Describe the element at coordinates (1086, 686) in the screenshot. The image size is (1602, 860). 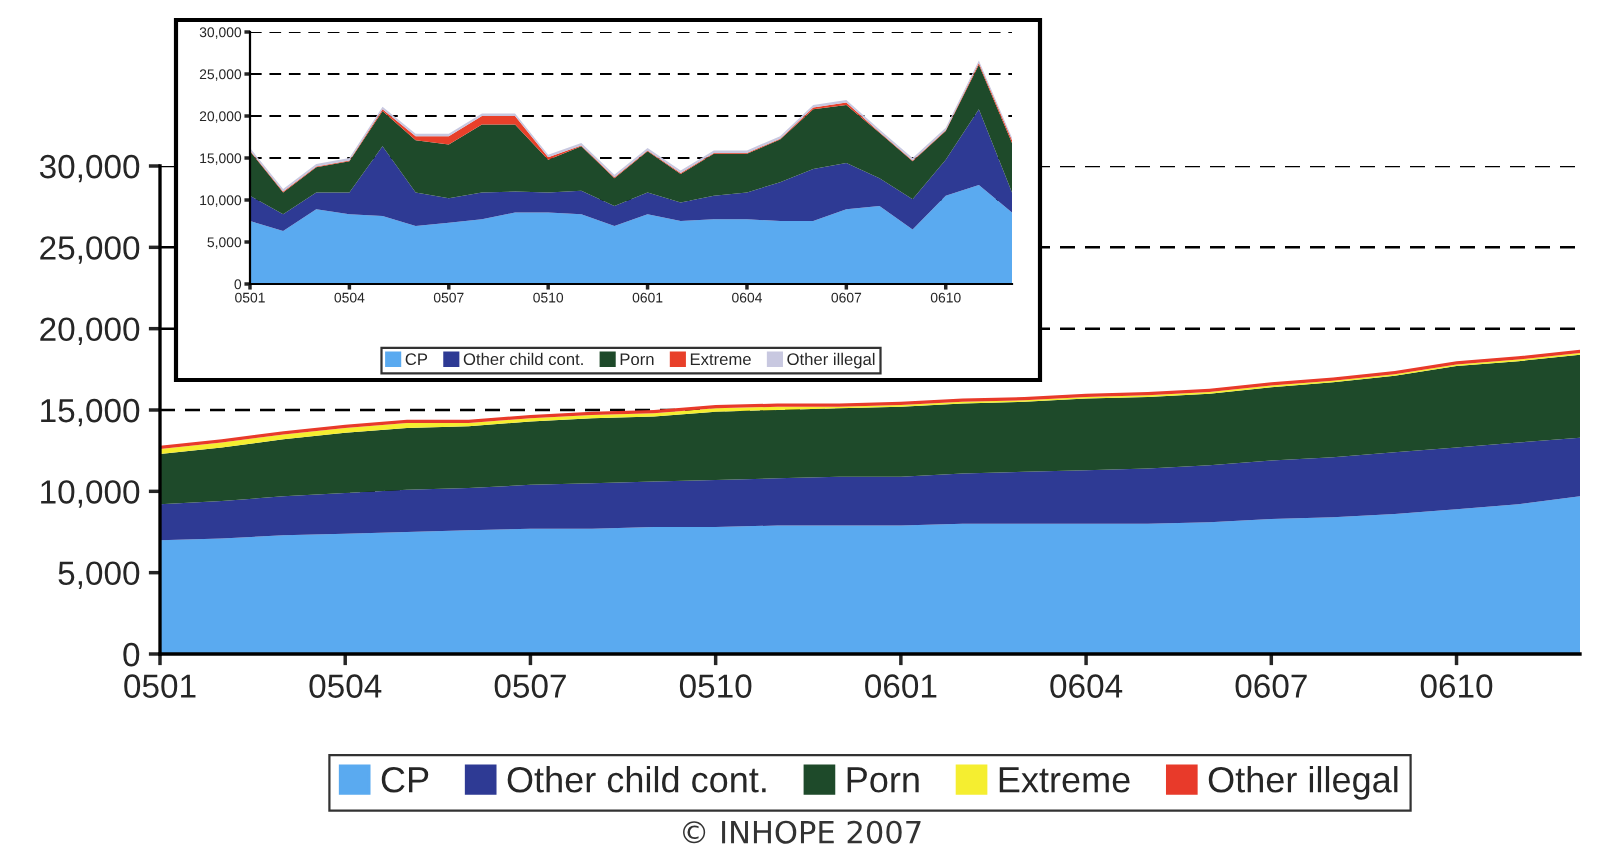
I see `x-tick-label: 0604` at that location.